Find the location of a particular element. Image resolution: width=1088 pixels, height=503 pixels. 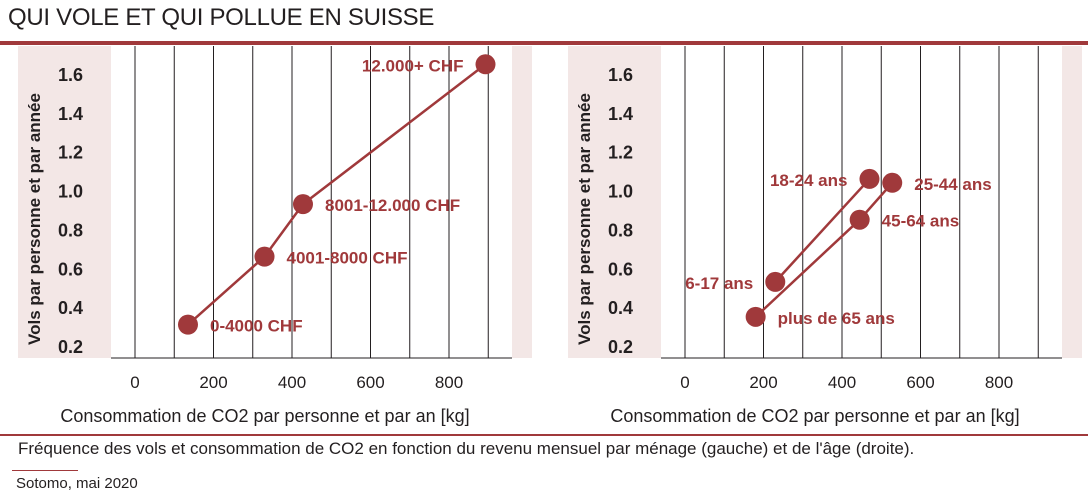

data-label: 4001-8000 CHF is located at coordinates (347, 258).